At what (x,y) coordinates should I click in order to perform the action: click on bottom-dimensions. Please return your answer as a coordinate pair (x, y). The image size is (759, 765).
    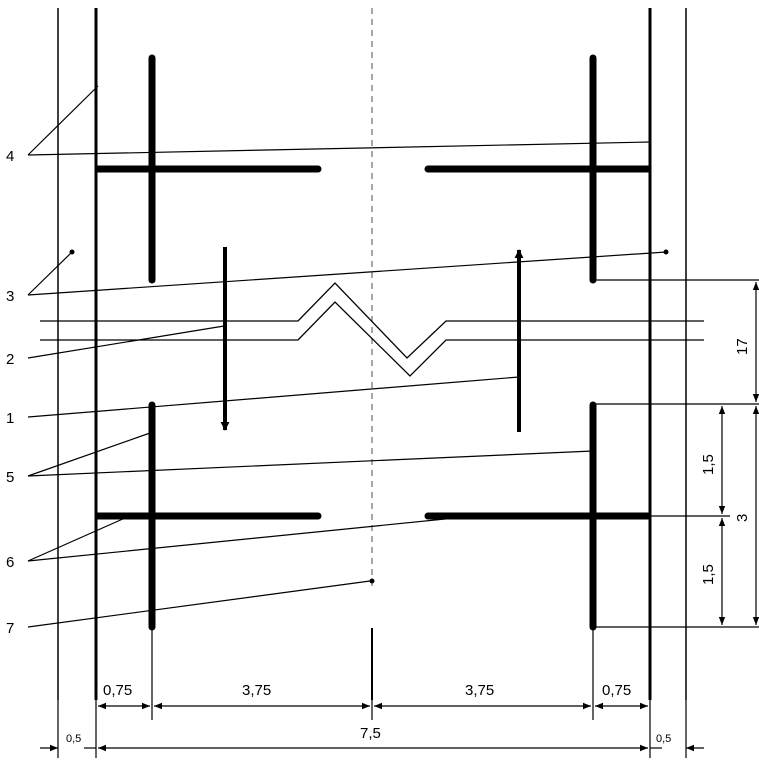
    Looking at the image, I should click on (372, 692).